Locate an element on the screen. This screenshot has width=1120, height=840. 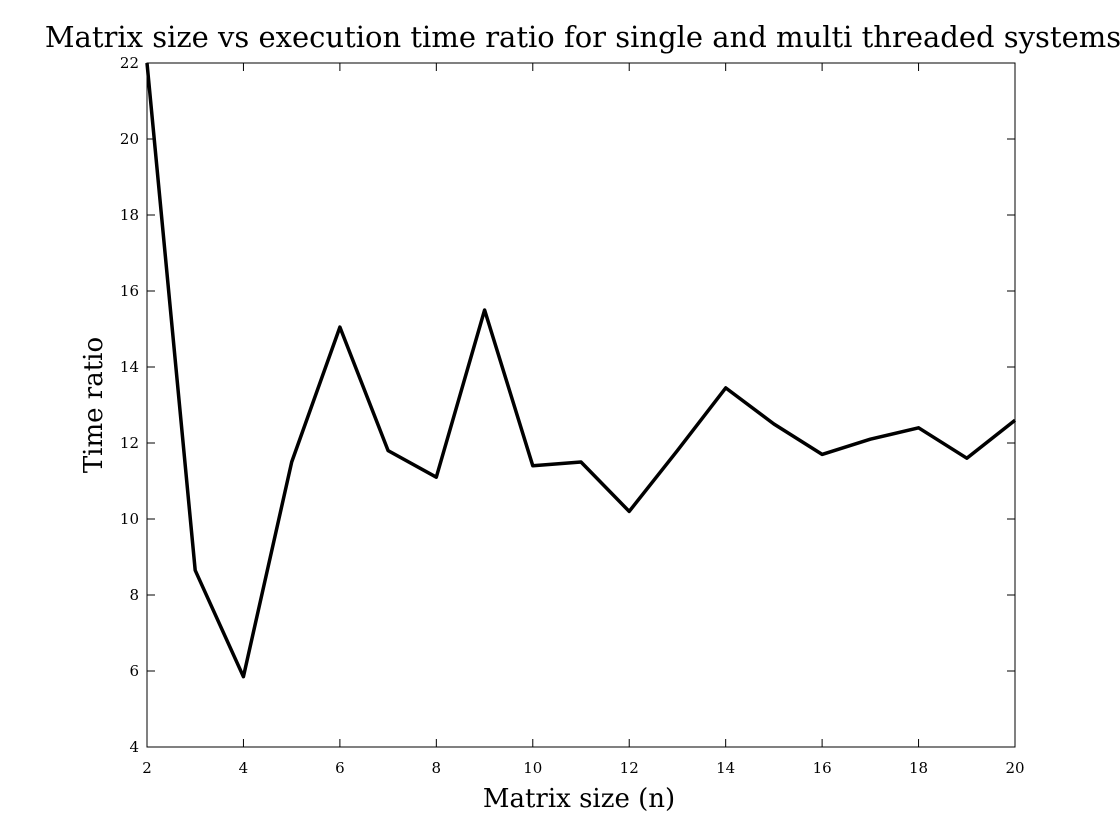
x-axis-label: Matrix size (n) is located at coordinates (579, 799).